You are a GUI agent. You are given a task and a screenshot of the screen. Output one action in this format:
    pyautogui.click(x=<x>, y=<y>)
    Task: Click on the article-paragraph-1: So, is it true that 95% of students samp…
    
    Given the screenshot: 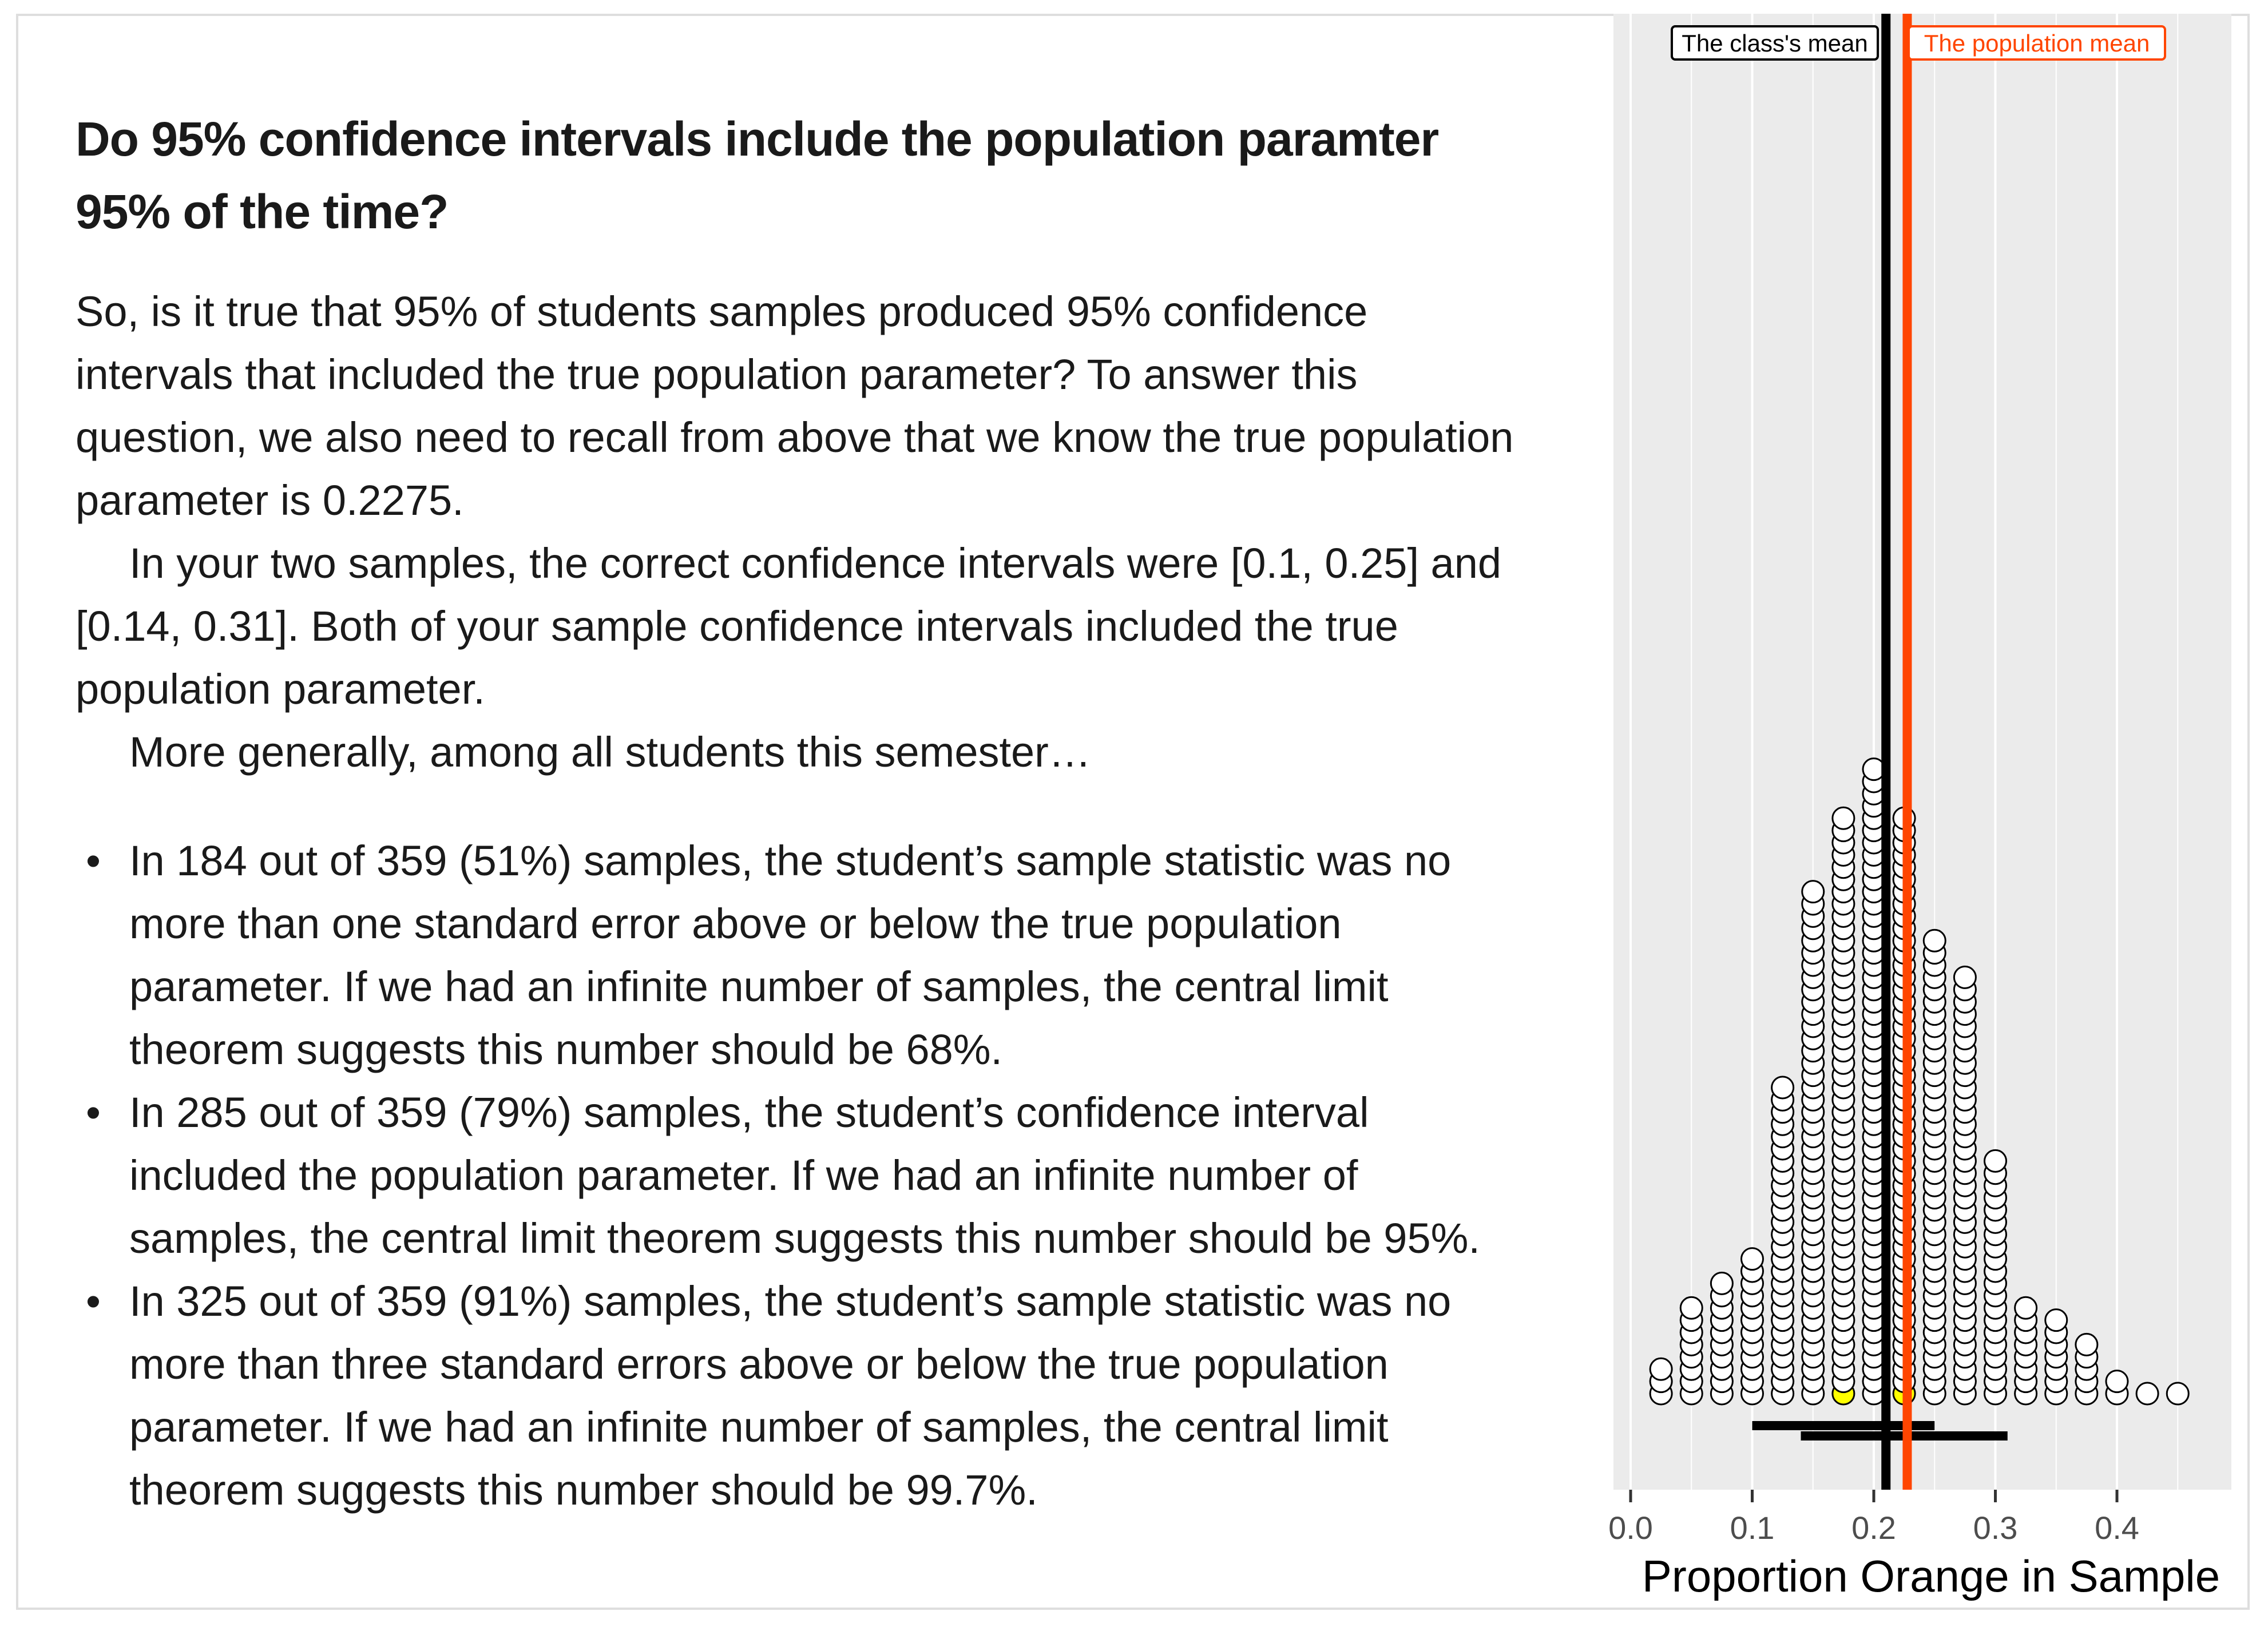 What is the action you would take?
    pyautogui.click(x=795, y=406)
    